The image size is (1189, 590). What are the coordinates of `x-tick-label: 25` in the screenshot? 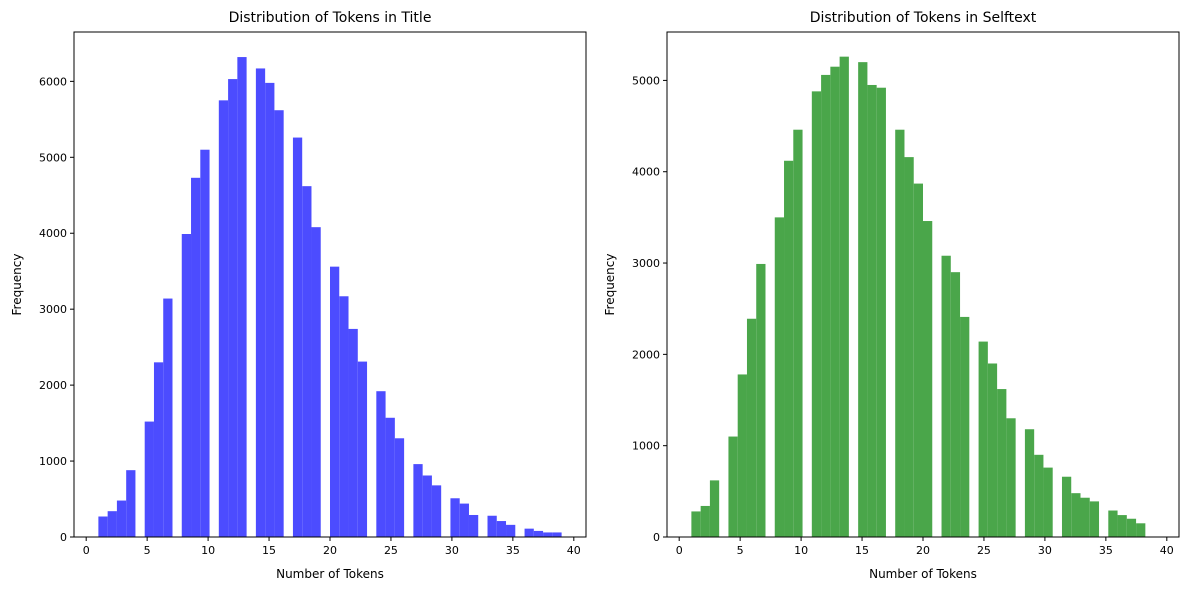 It's located at (984, 550).